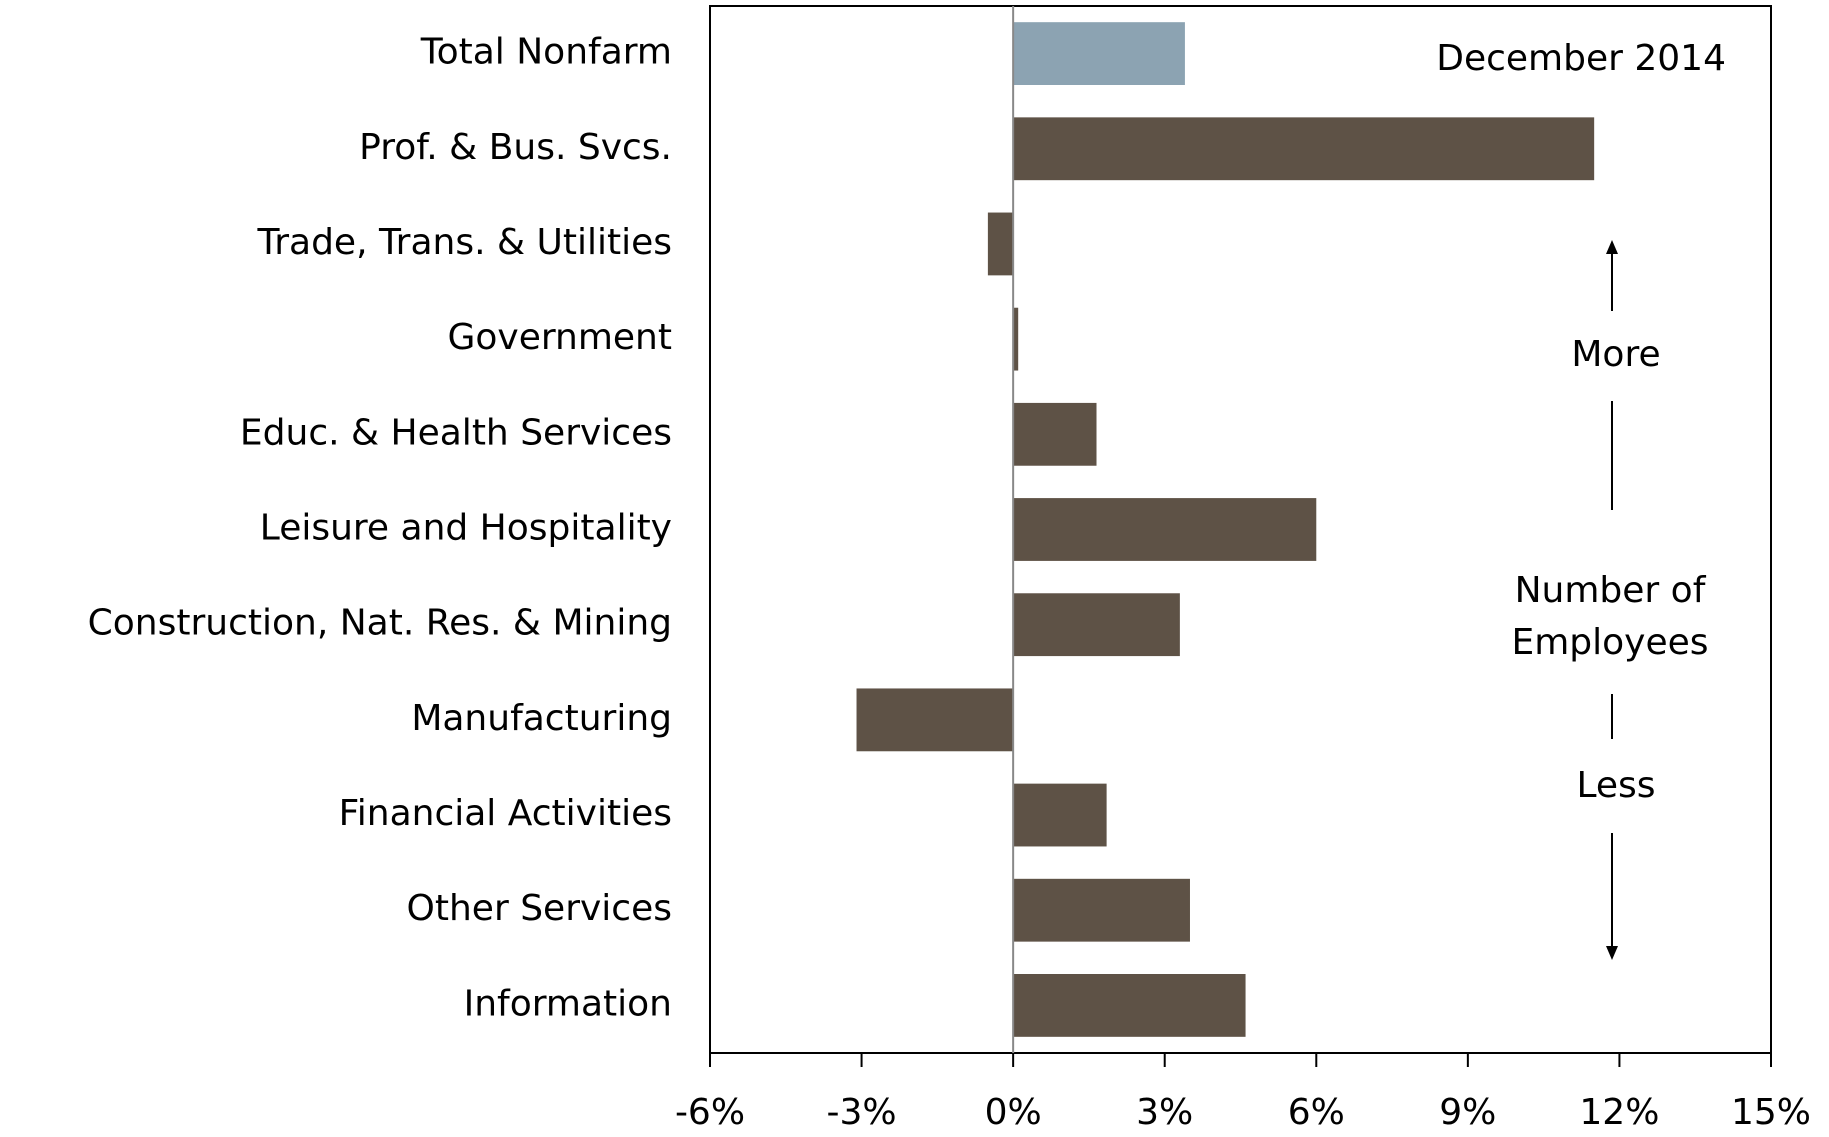 The image size is (1829, 1137). What do you see at coordinates (456, 432) in the screenshot?
I see `y-tick-label: Educ. & Health Services` at bounding box center [456, 432].